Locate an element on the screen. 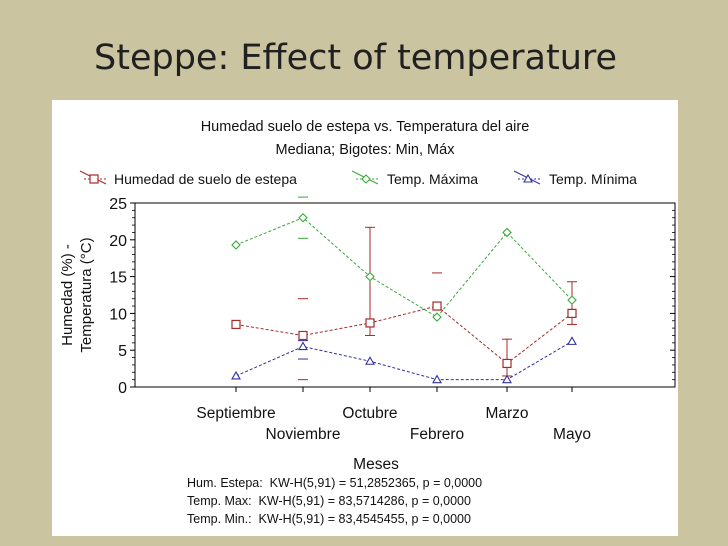 Image resolution: width=728 pixels, height=546 pixels. x-tick-label-1: Noviembre is located at coordinates (303, 434).